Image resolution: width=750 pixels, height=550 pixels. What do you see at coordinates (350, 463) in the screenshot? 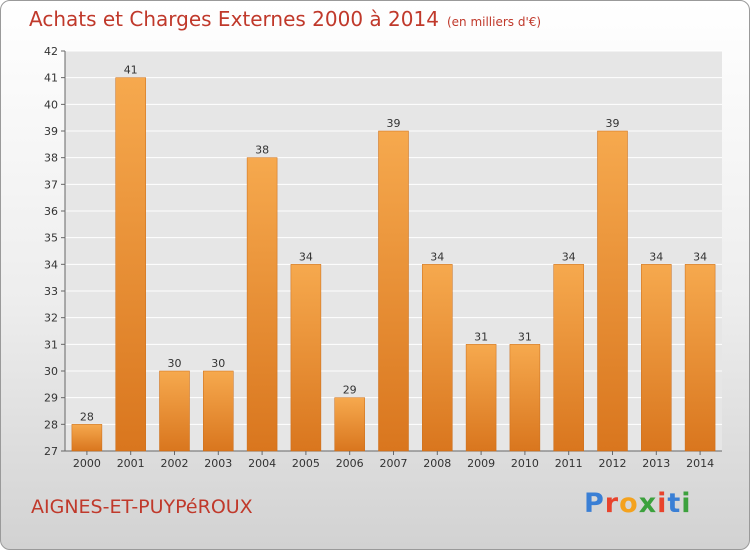
I see `x-tick-label: 2006` at bounding box center [350, 463].